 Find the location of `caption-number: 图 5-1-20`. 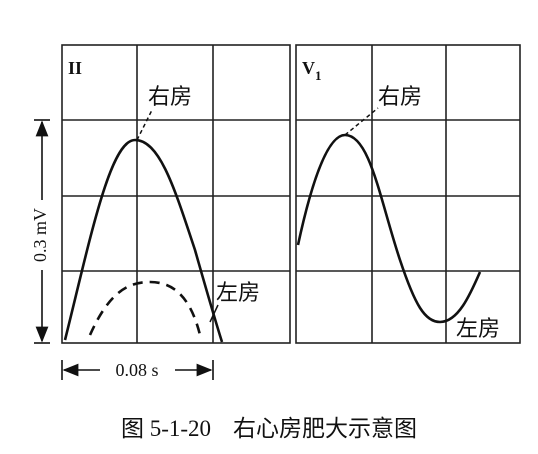

caption-number: 图 5-1-20 is located at coordinates (166, 428).